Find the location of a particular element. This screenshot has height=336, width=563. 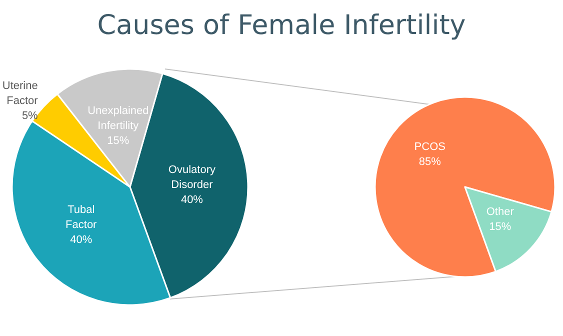

chart-title: Causes of Female Infertility is located at coordinates (281, 25).